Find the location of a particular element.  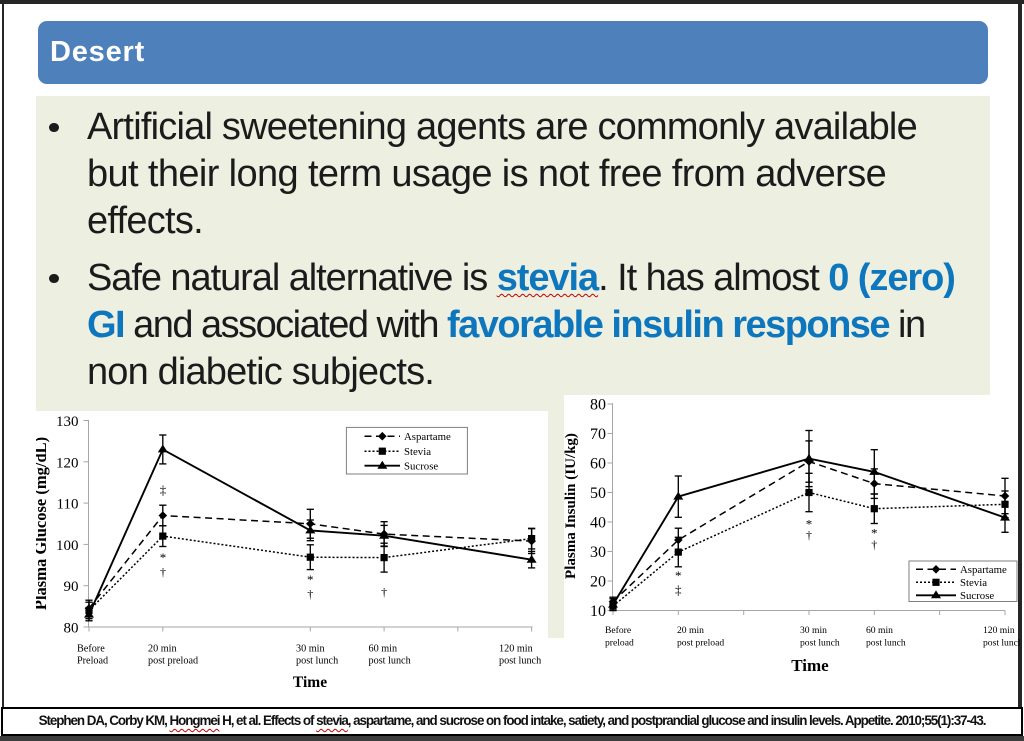

svg-text: 30 is located at coordinates (598, 552).